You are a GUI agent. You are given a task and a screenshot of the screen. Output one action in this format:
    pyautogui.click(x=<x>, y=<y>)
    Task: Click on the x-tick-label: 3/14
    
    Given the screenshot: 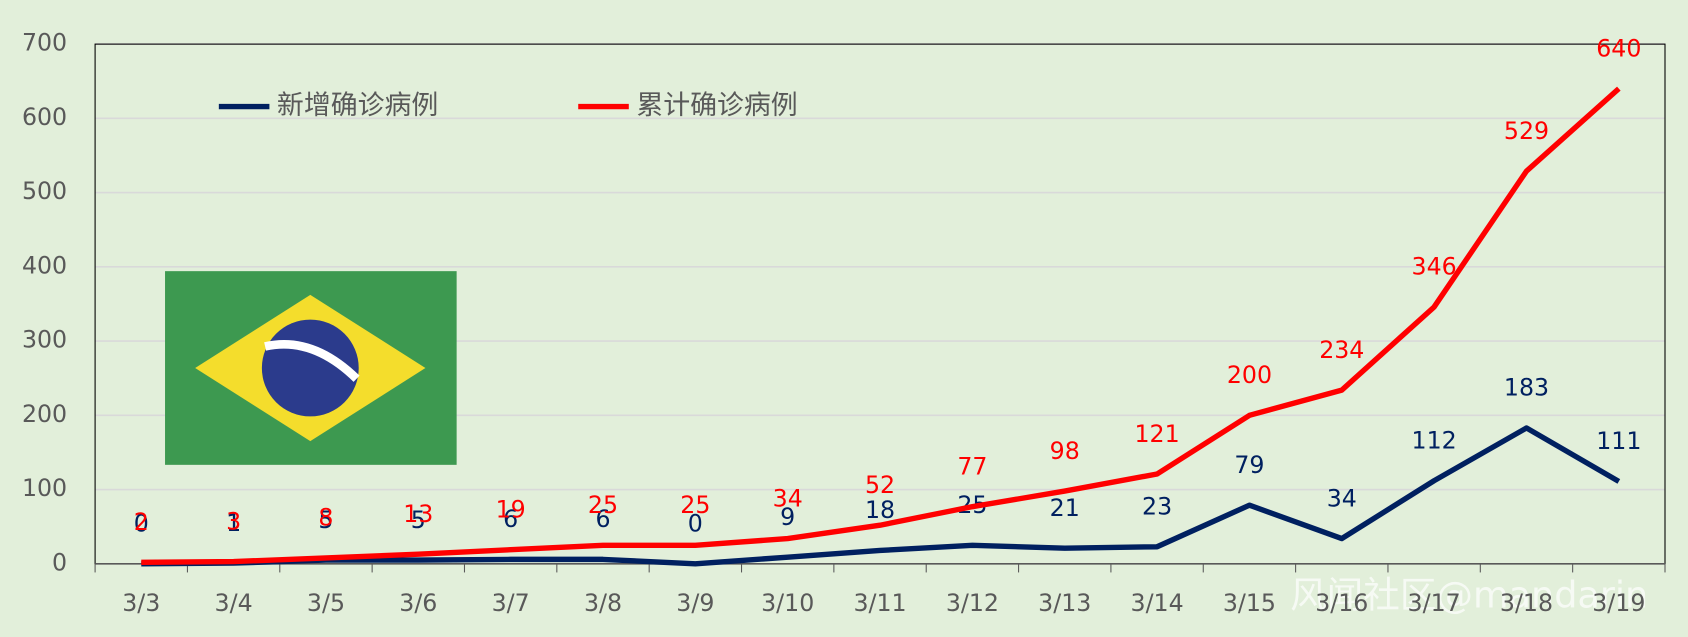 What is the action you would take?
    pyautogui.click(x=1157, y=603)
    